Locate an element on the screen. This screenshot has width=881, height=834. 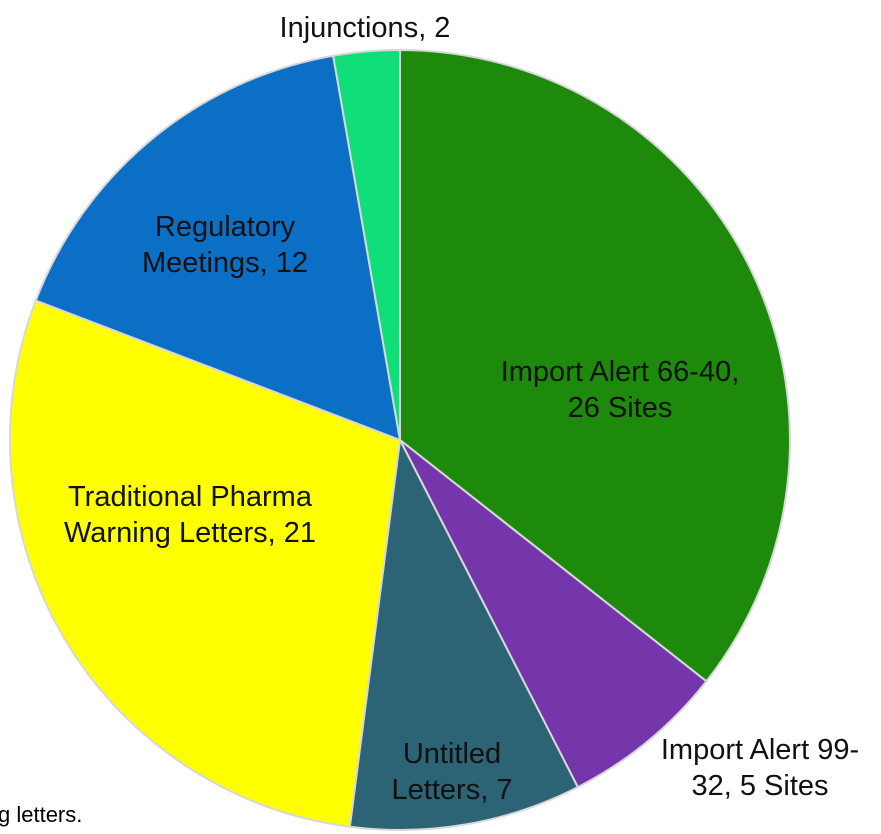
data-label: Import Alert 66-40, 26 Sites is located at coordinates (620, 390).